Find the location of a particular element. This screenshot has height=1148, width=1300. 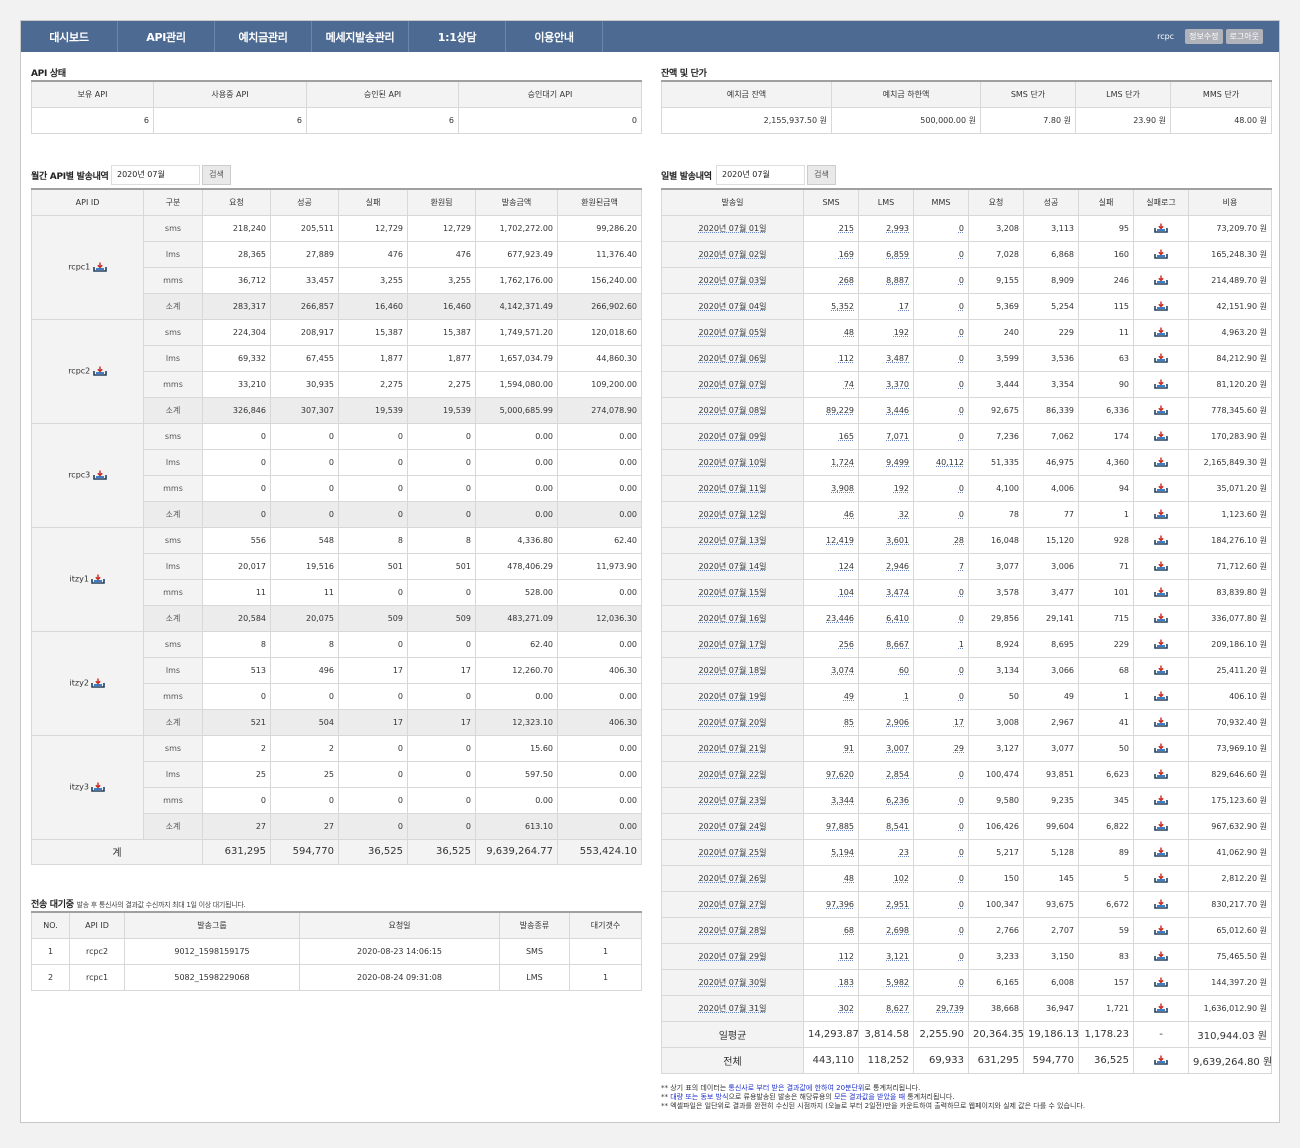

count-link: 6,859 is located at coordinates (886, 254).